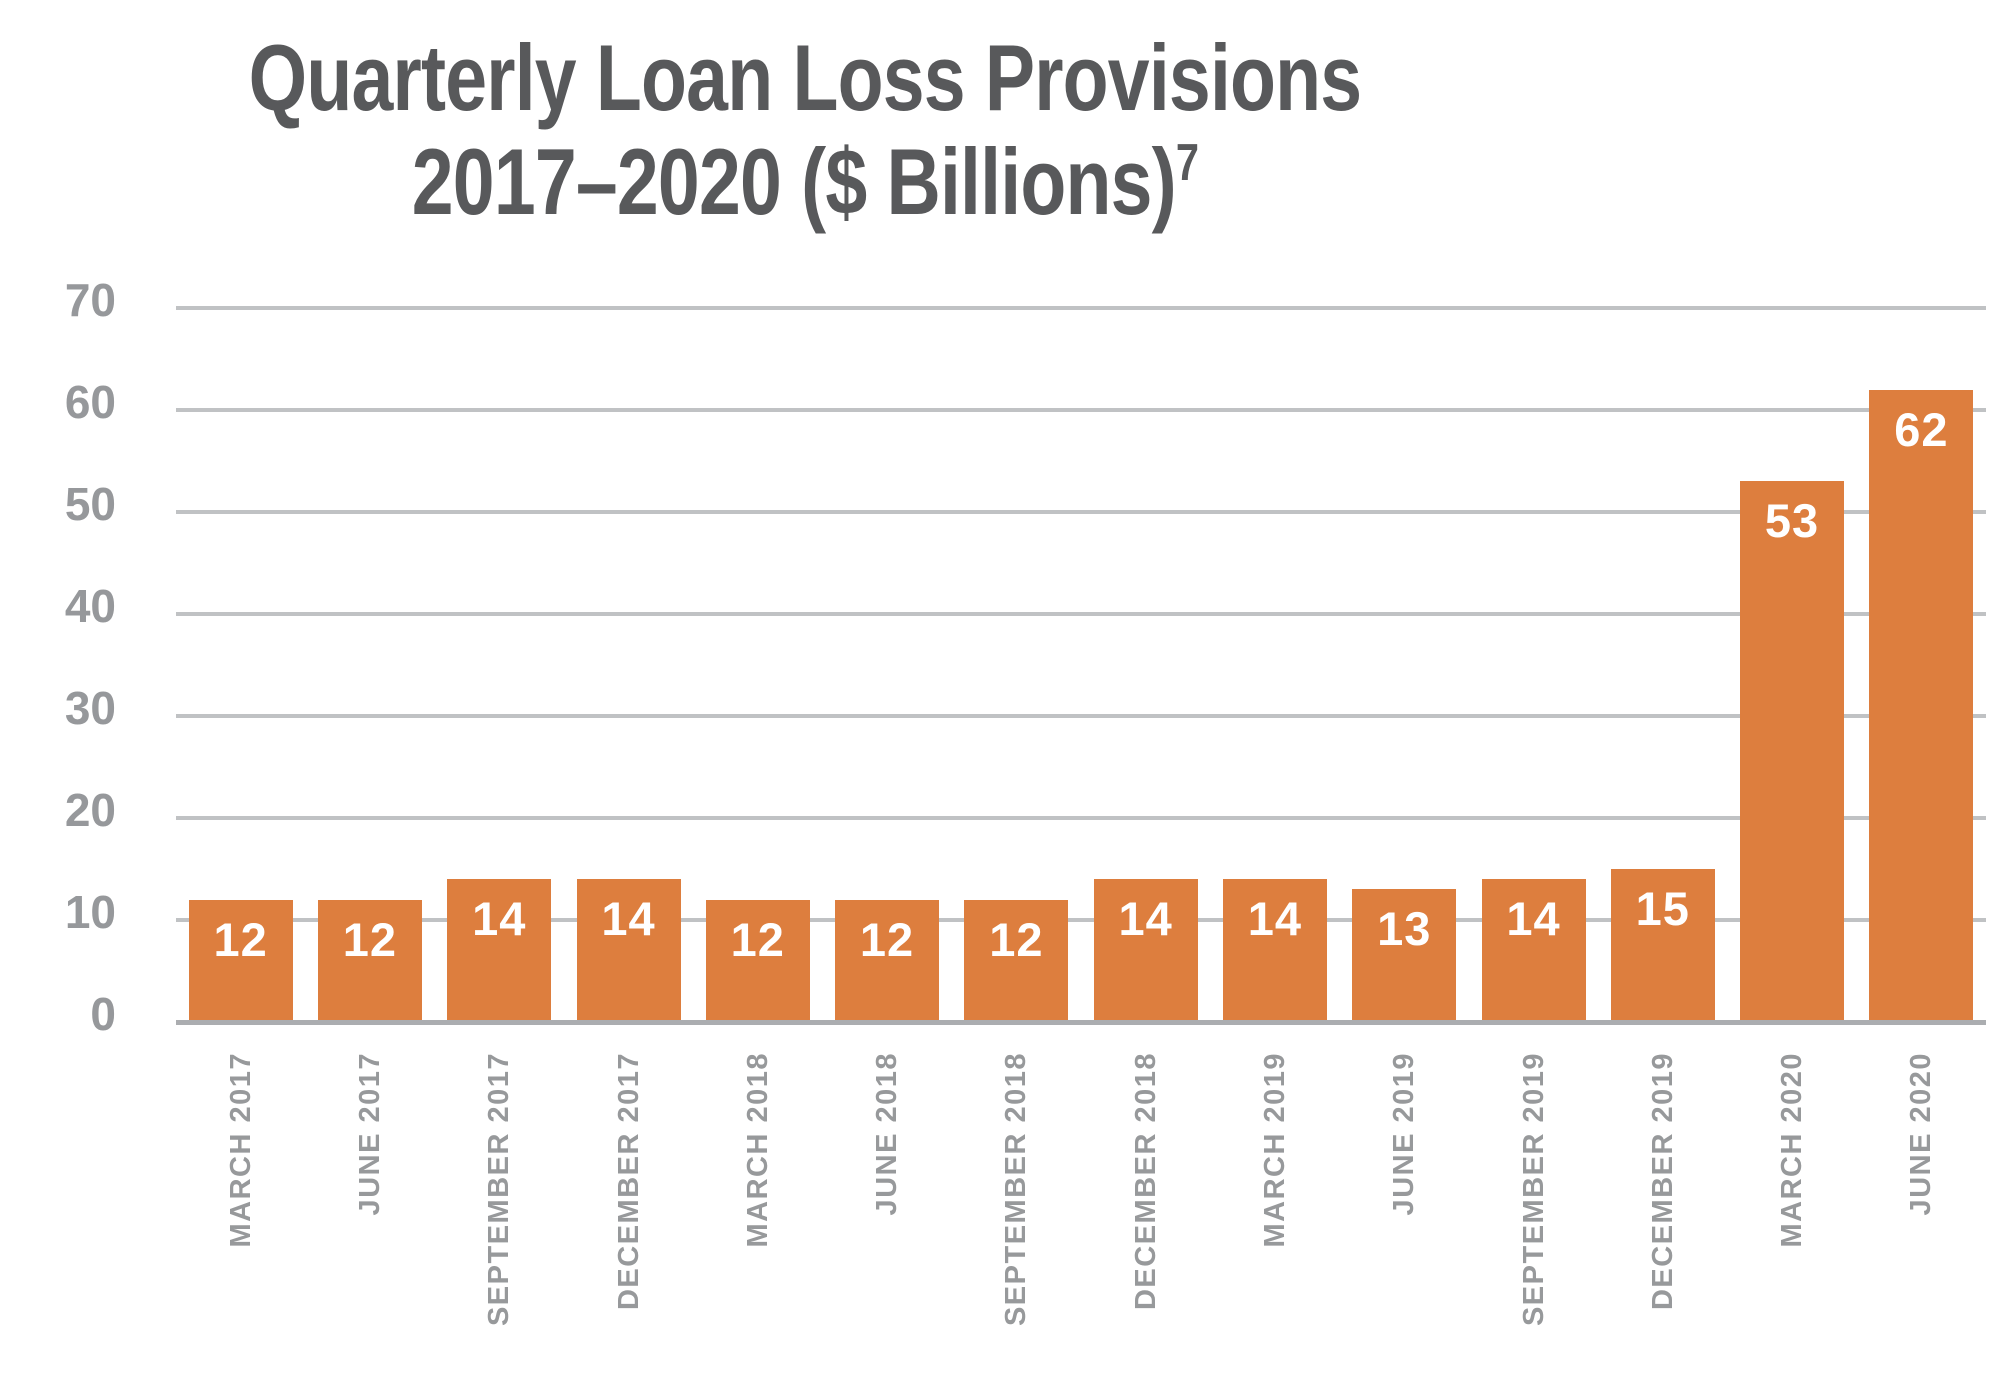 The image size is (2000, 1400). What do you see at coordinates (1533, 1189) in the screenshot?
I see `x-axis-label-september-2019: SEPTEMBER 2019` at bounding box center [1533, 1189].